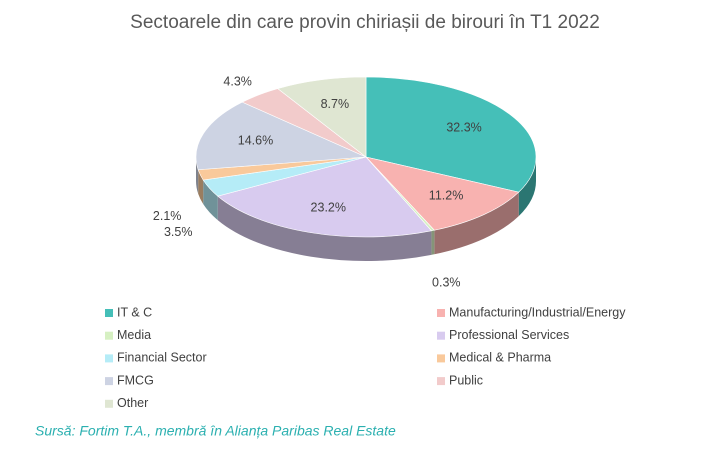 Image resolution: width=718 pixels, height=460 pixels. Describe the element at coordinates (134, 335) in the screenshot. I see `legend-label: Media` at that location.